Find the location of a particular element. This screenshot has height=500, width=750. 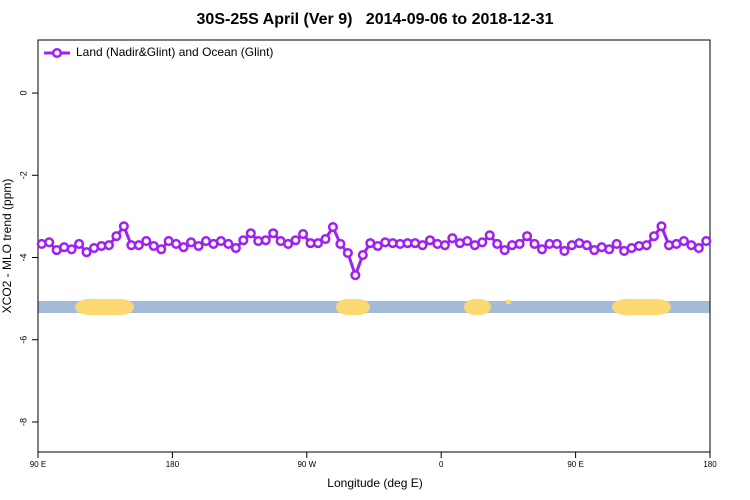

x-axis-label: Longitude (deg E) is located at coordinates (374, 483).